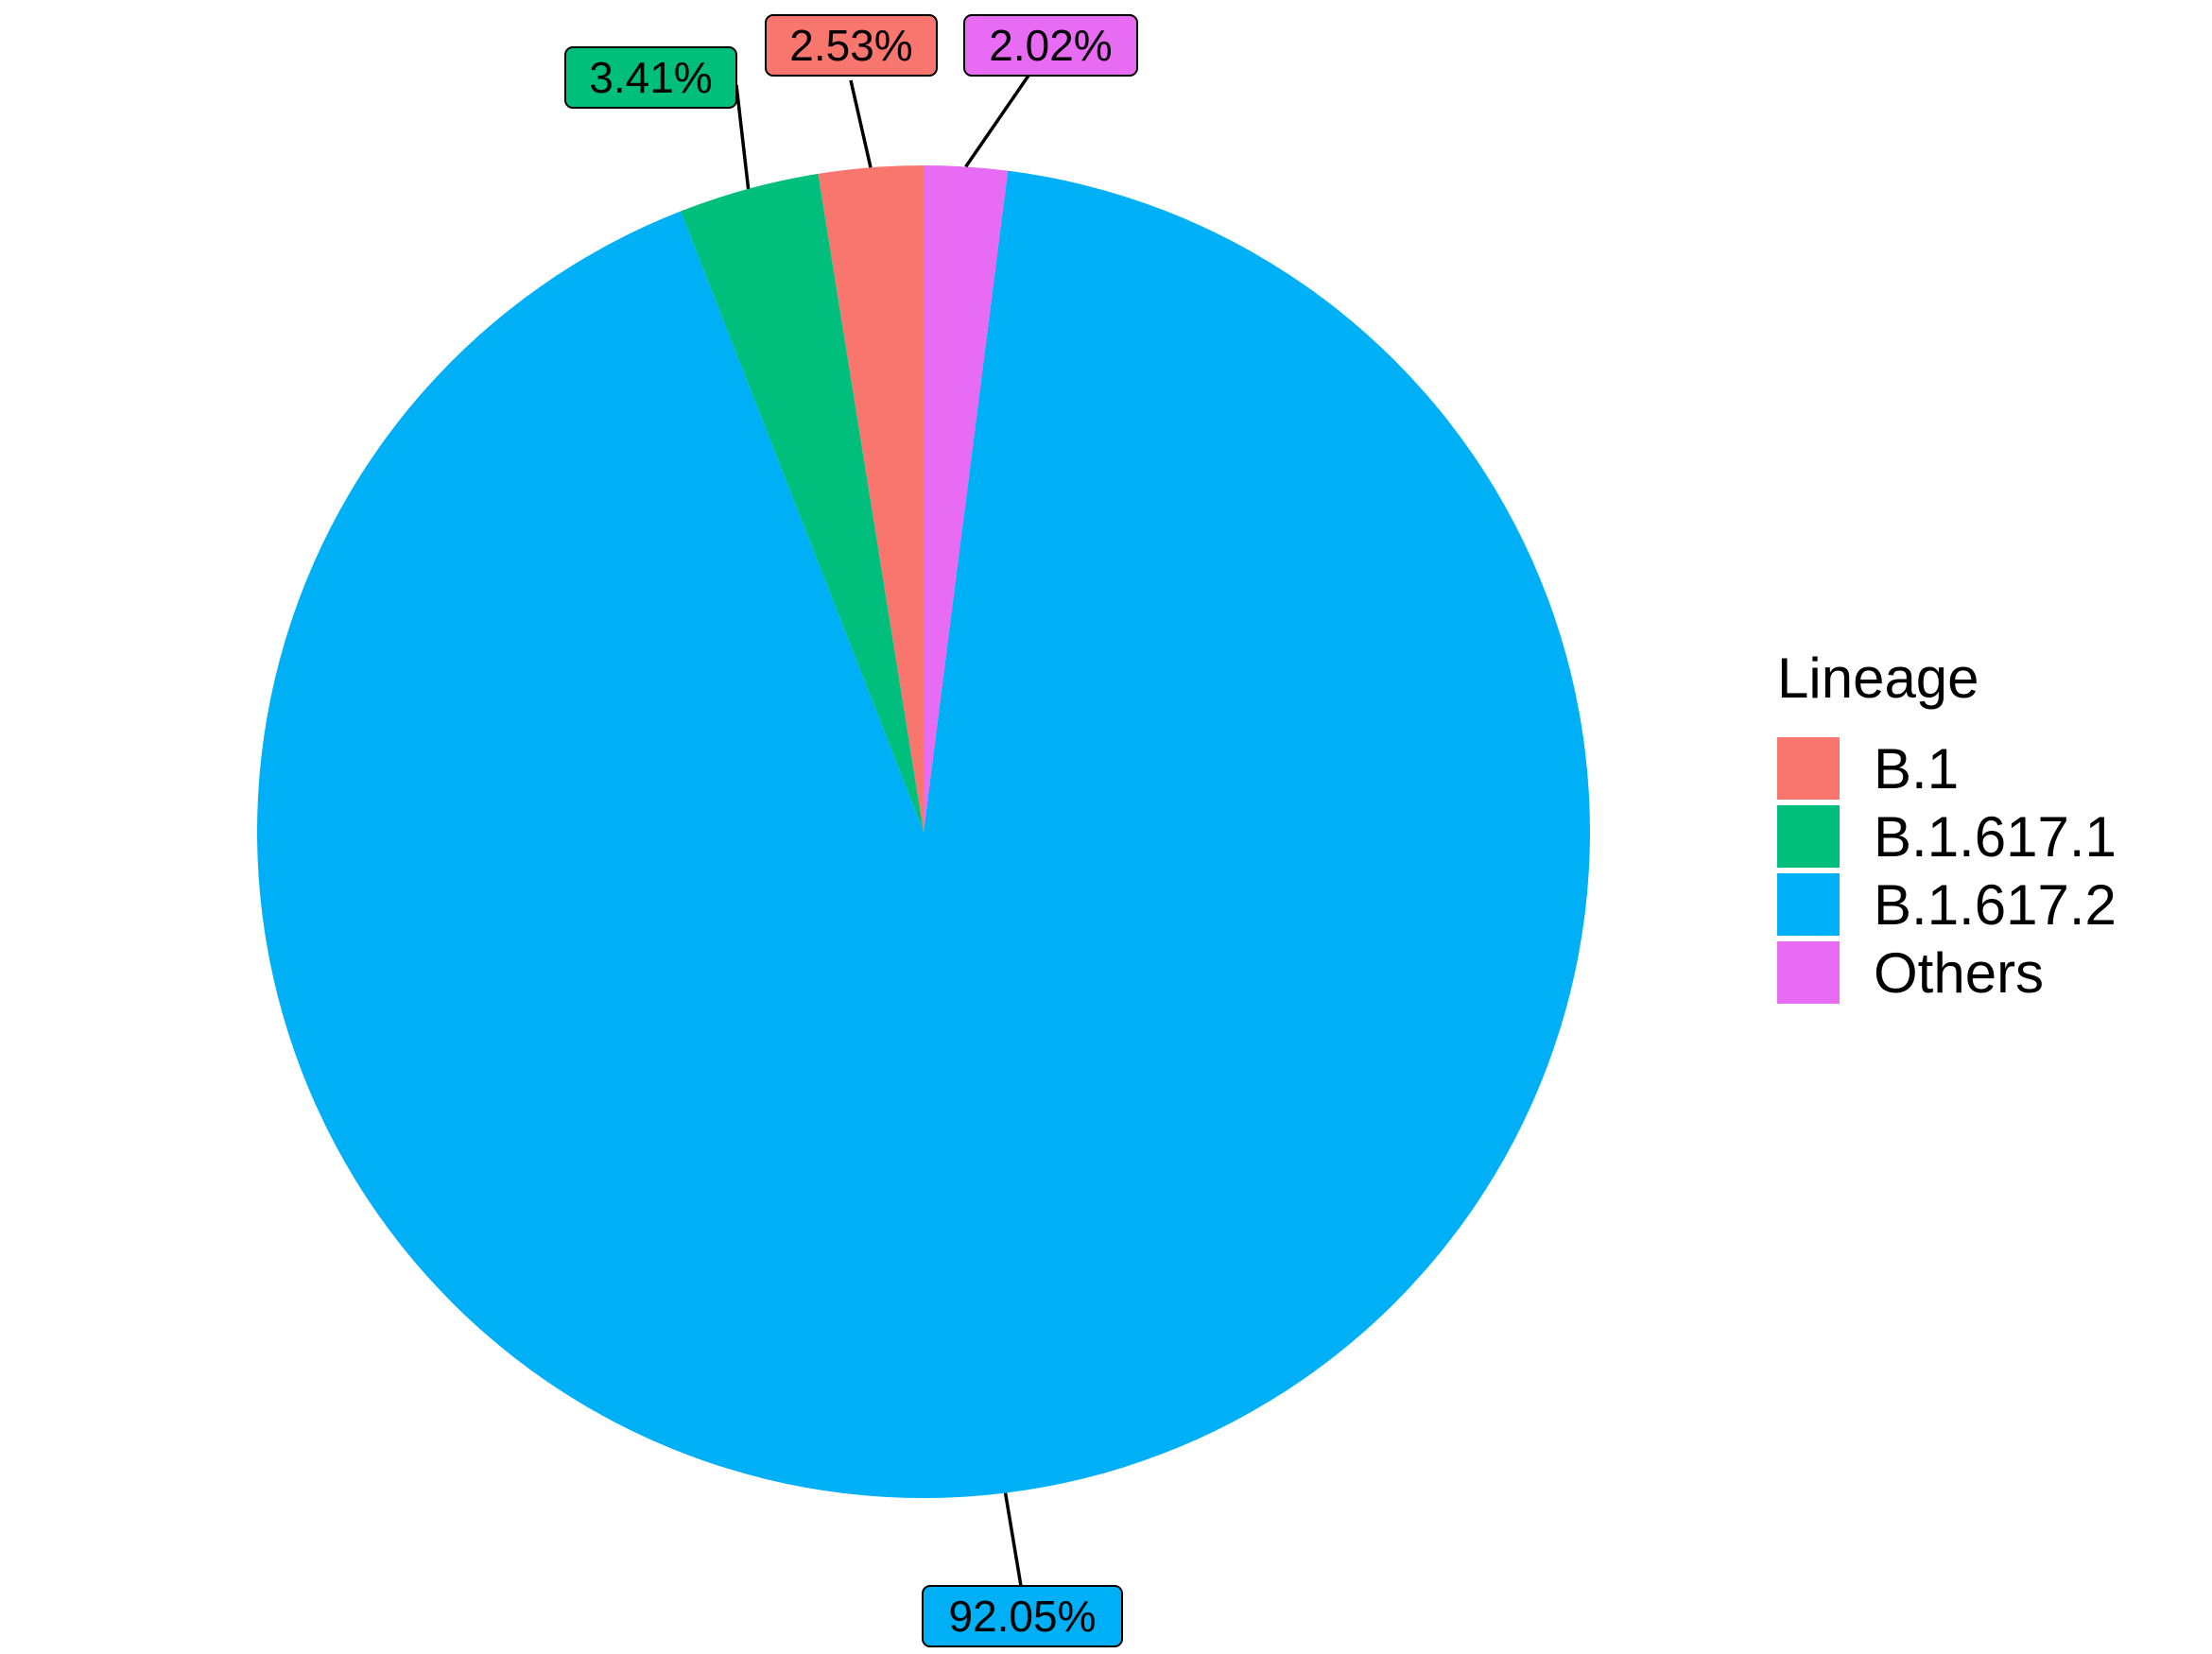  I want to click on leader-line-others, so click(997, 122).